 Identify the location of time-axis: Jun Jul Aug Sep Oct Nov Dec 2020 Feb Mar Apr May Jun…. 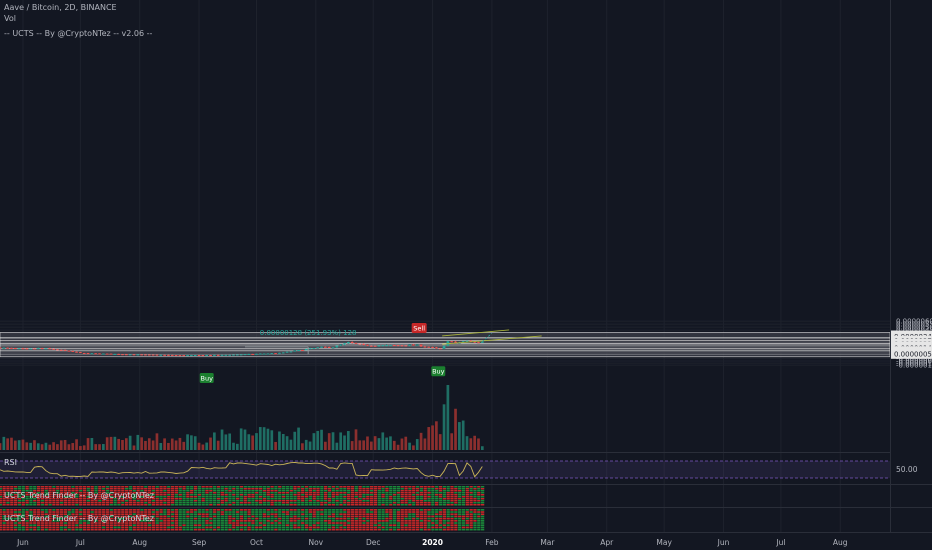
(432, 542).